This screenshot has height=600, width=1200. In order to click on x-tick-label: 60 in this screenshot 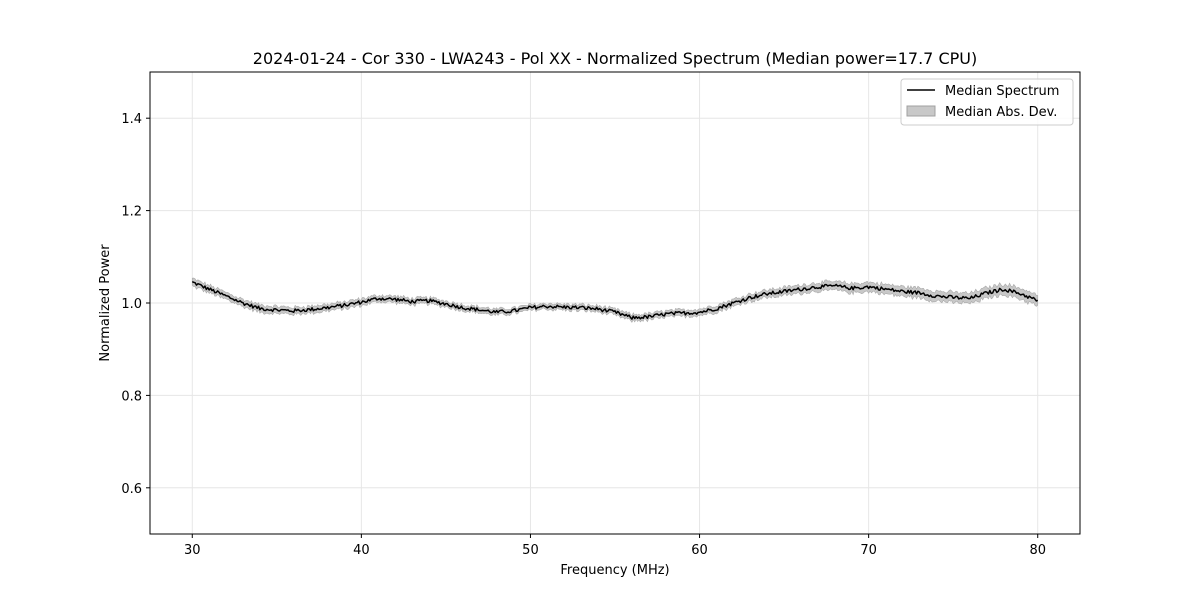, I will do `click(699, 550)`.